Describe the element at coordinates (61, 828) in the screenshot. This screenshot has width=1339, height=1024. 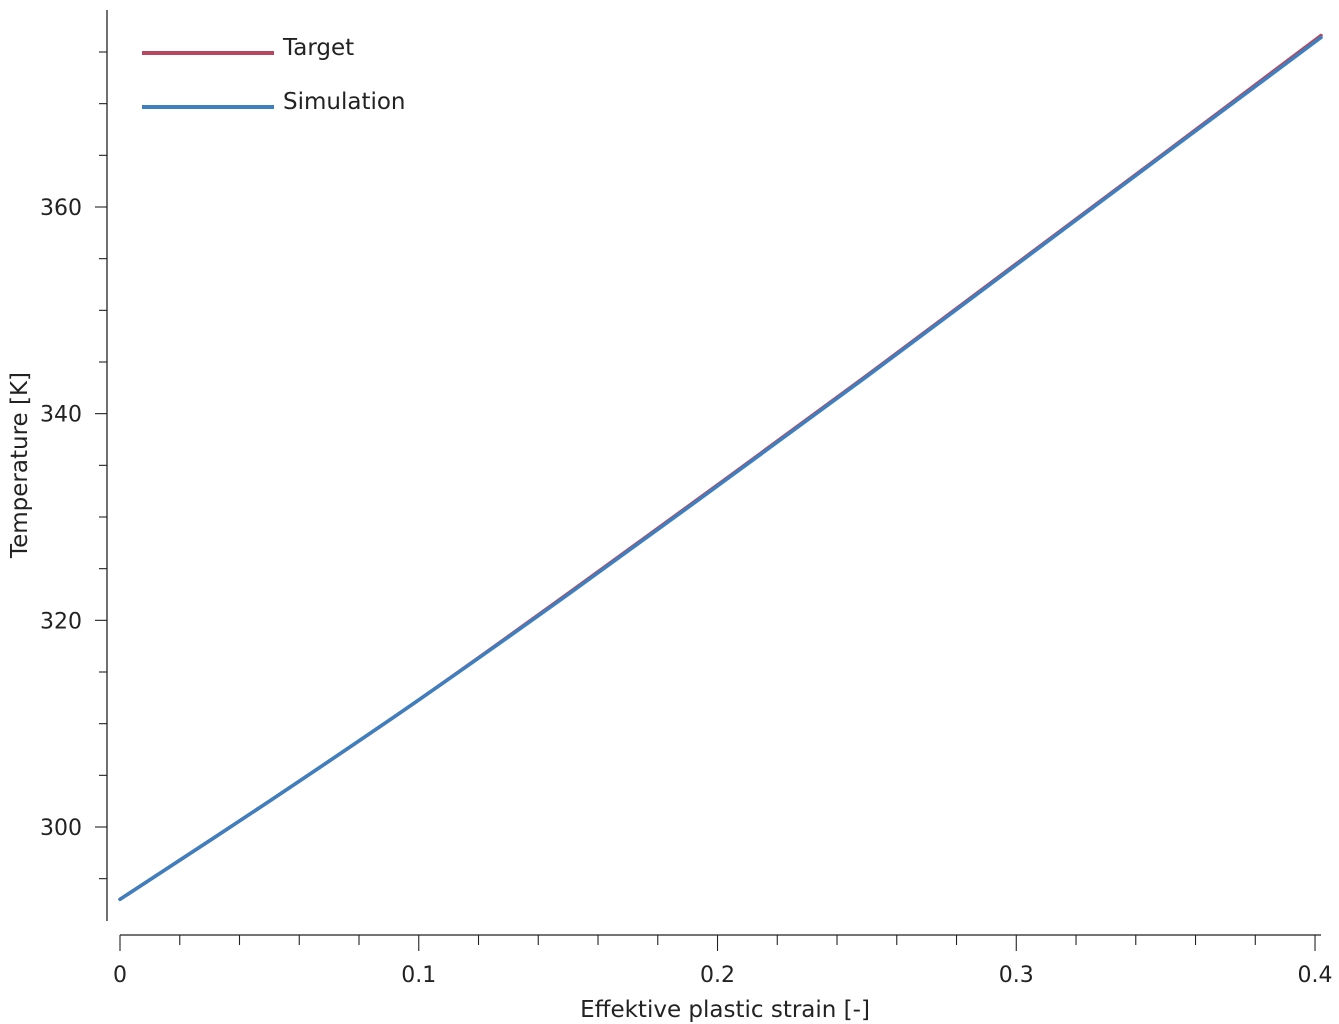
I see `y-tick-label: 300` at that location.